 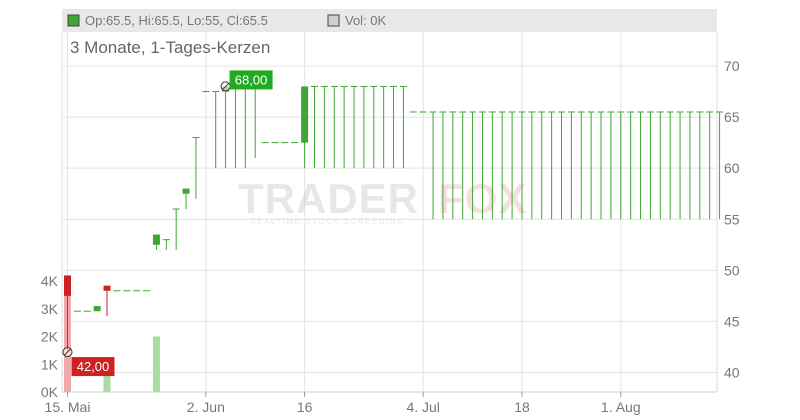 I want to click on volume-tick-label: 1K, so click(x=50, y=364).